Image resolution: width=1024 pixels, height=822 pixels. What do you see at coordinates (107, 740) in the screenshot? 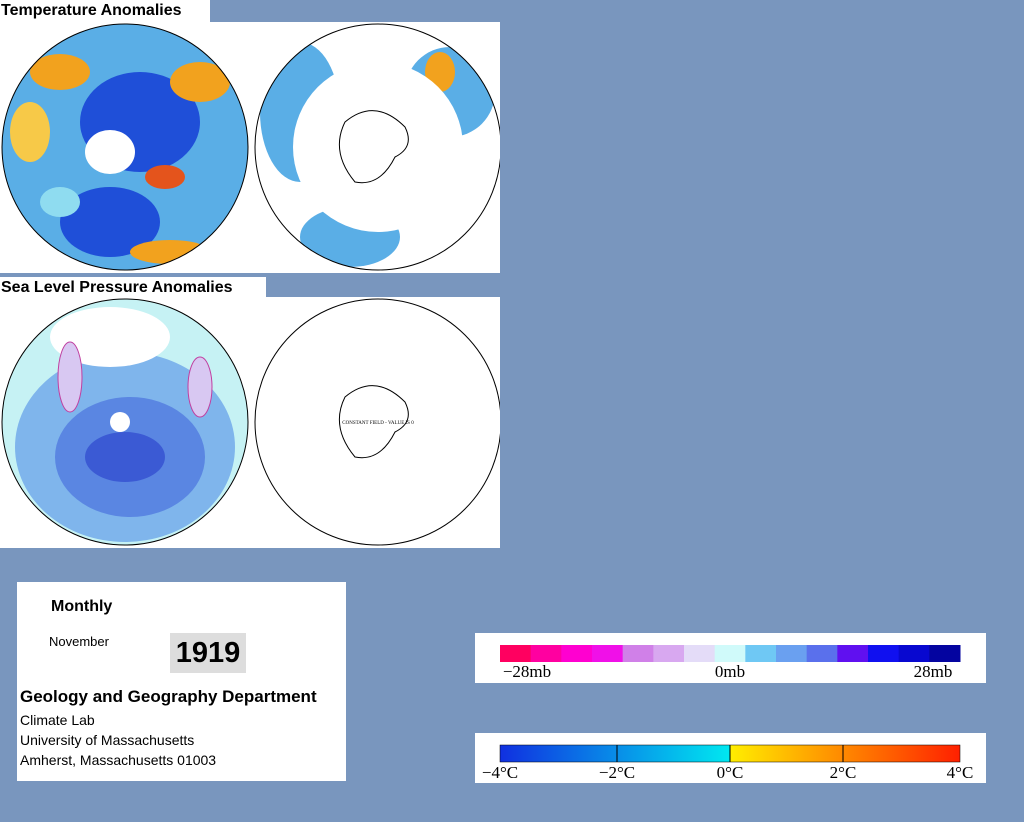
I see `info-line: University of Massachusetts` at bounding box center [107, 740].